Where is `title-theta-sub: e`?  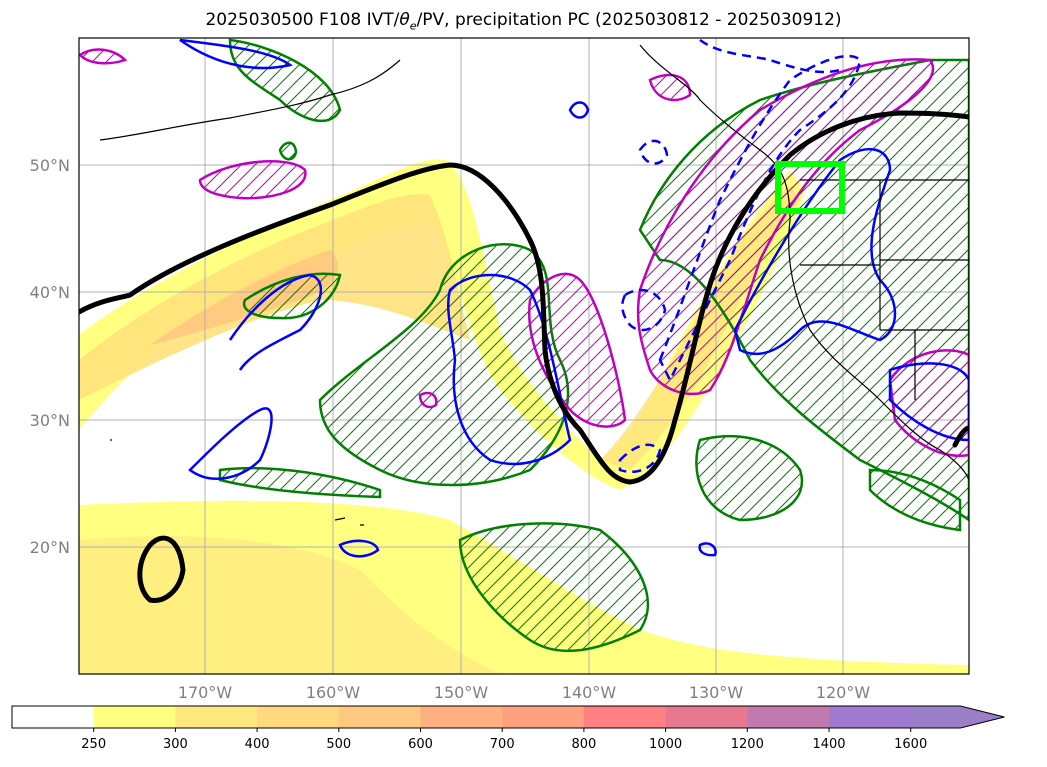
title-theta-sub: e is located at coordinates (413, 26).